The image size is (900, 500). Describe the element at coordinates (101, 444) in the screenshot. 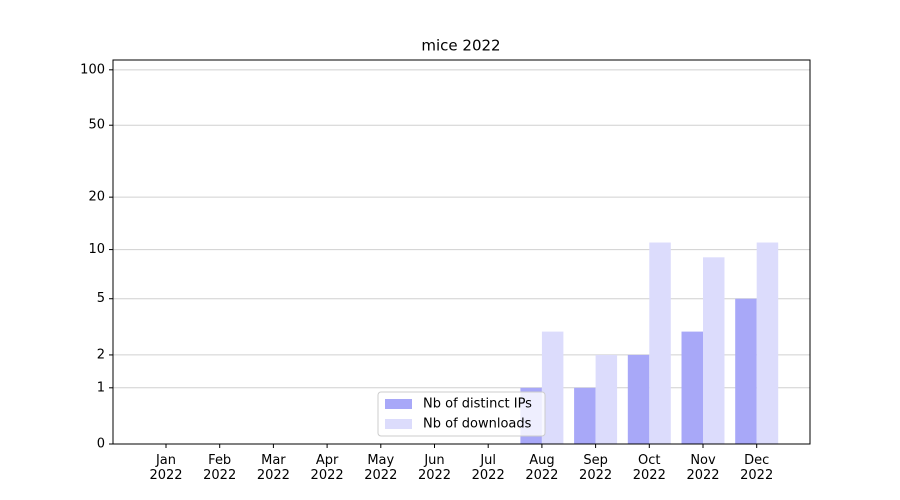

I see `y-tick-label: 0` at that location.